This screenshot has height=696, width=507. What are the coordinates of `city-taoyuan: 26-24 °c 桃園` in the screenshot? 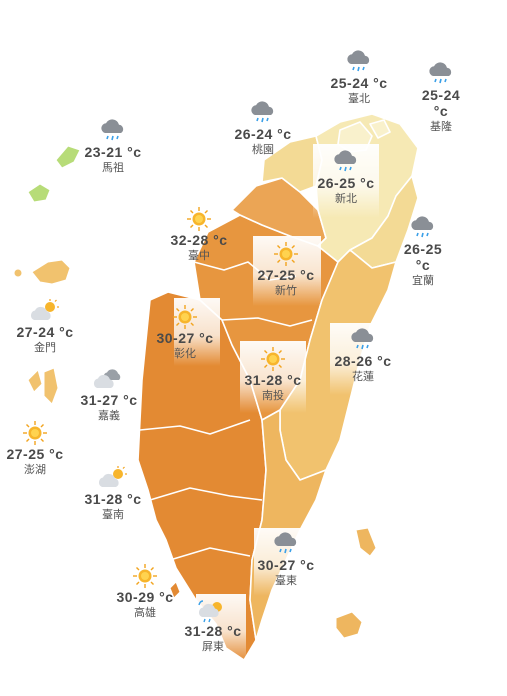 It's located at (263, 128).